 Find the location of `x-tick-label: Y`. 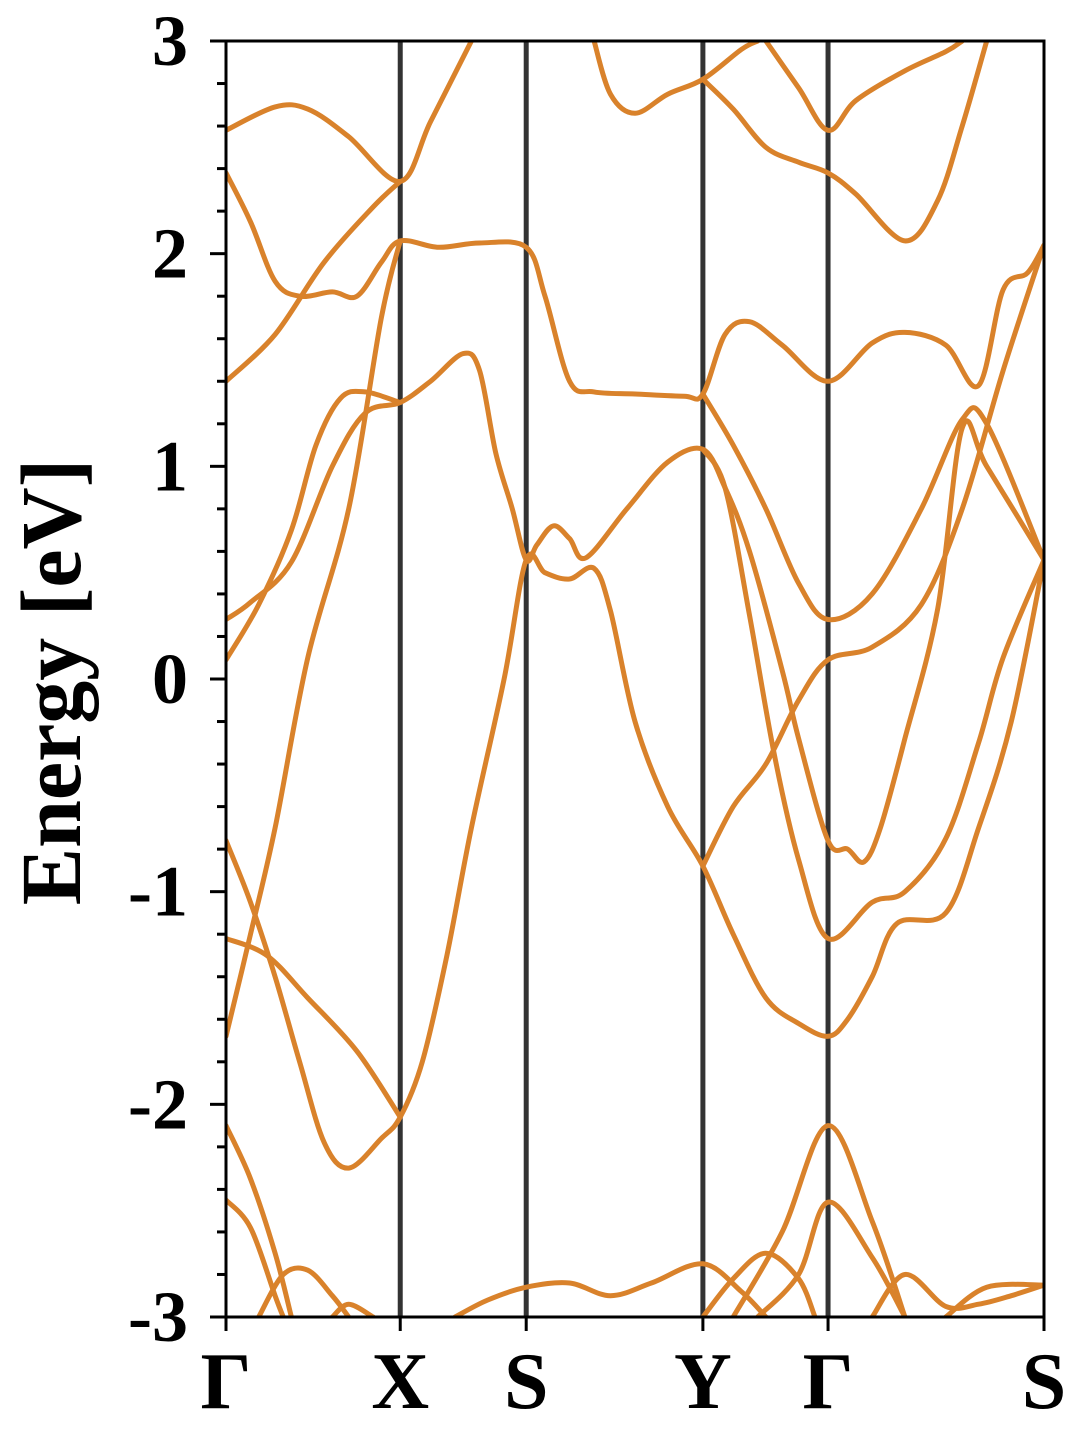

x-tick-label: Y is located at coordinates (703, 1382).